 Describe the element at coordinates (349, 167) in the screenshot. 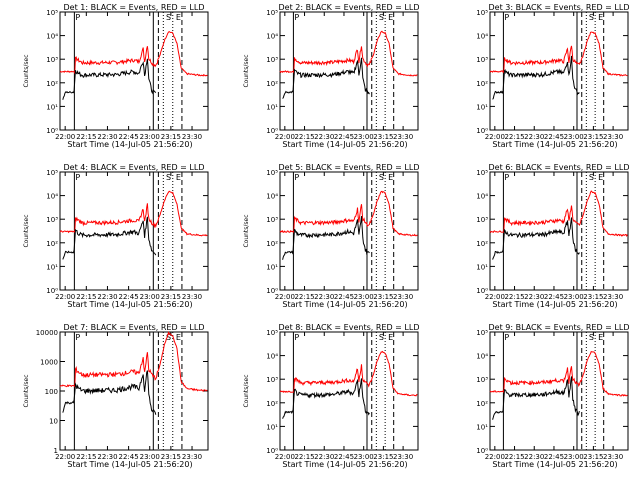

I see `panel-title: Det 5: BLACK = Events, RED = LLD` at that location.